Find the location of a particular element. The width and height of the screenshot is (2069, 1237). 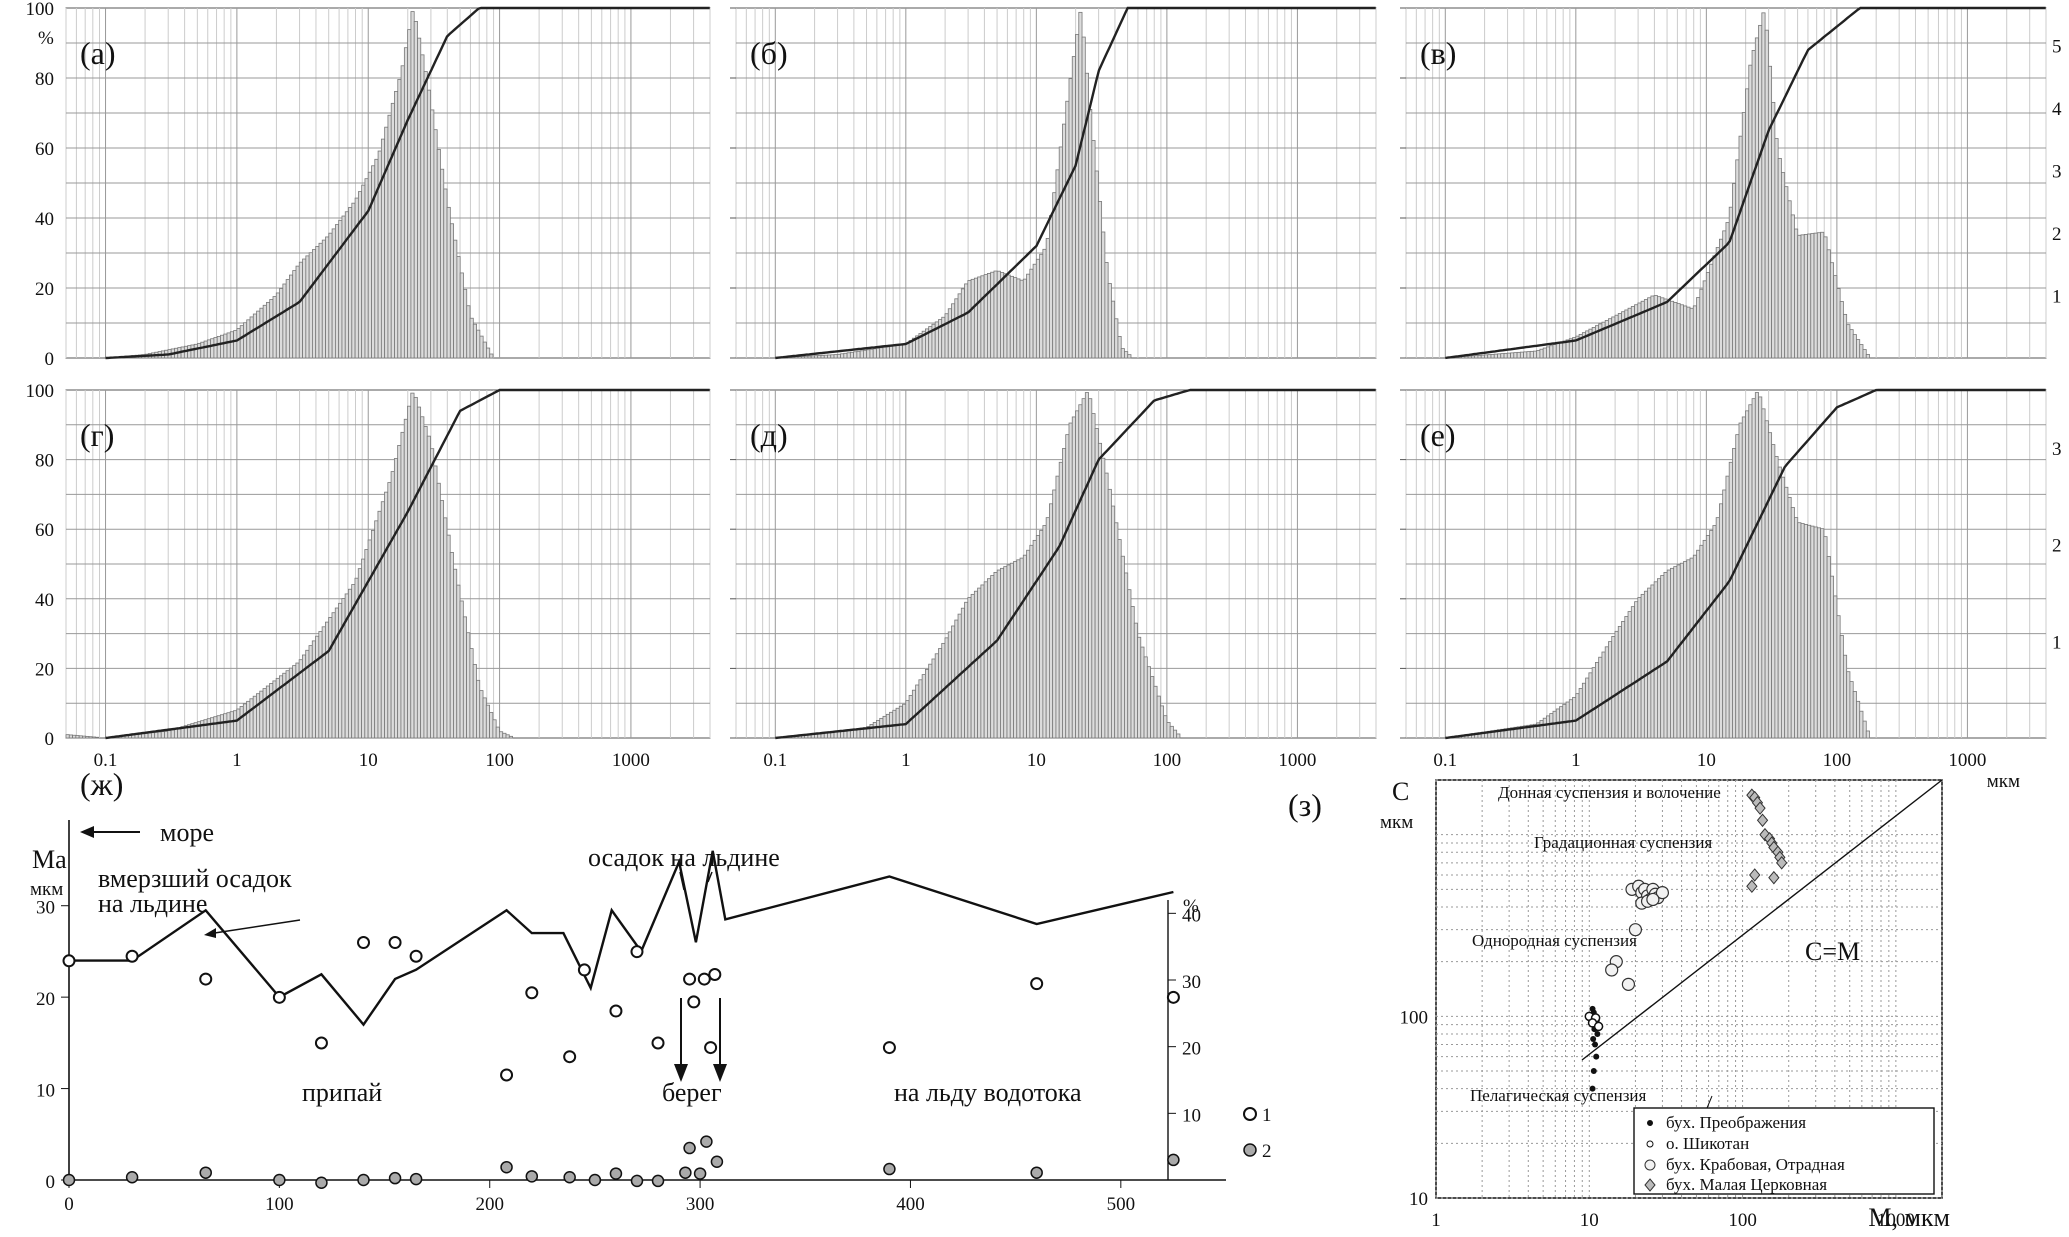

cm-point-shikotan is located at coordinates (1598, 1026).